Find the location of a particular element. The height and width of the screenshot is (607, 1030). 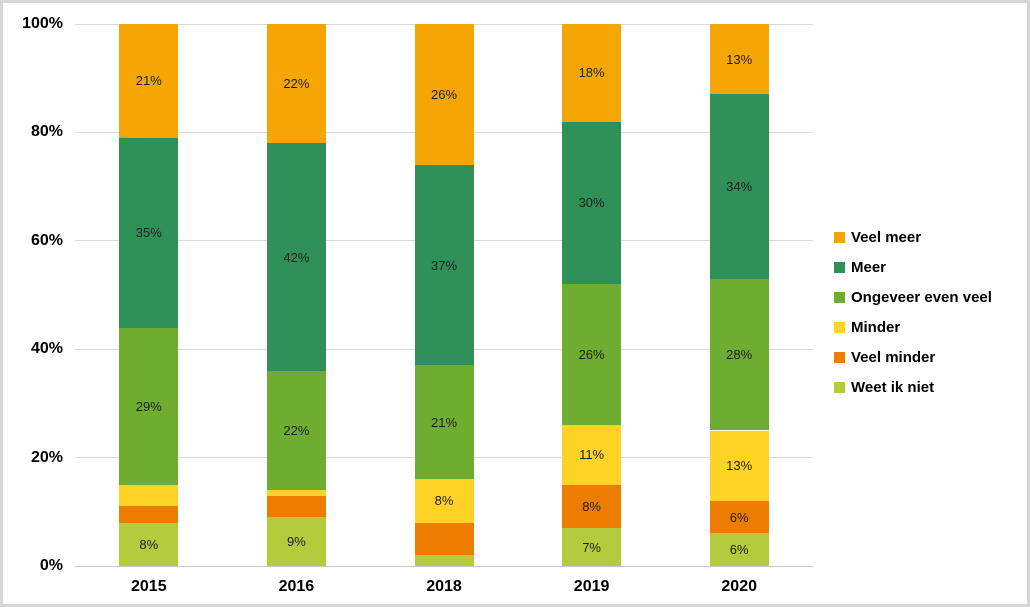

y-axis-tick-label: 100% is located at coordinates (42, 23).